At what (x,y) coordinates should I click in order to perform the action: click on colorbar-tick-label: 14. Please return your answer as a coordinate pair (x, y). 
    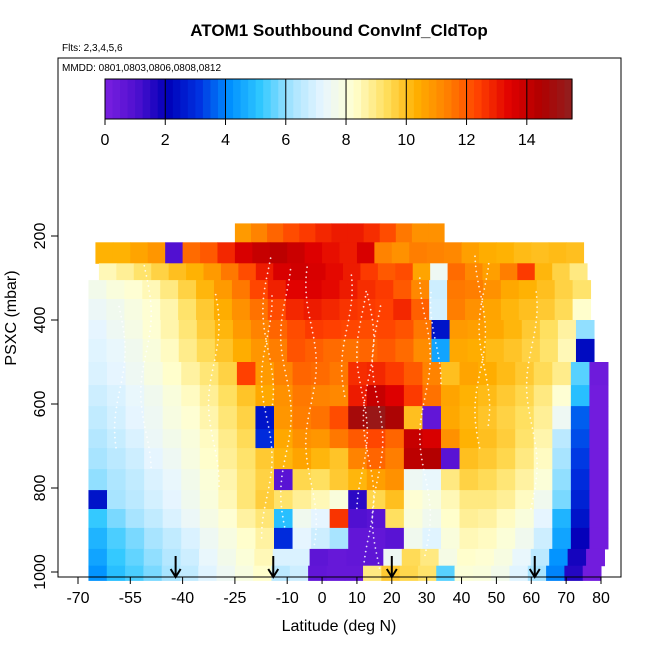
    Looking at the image, I should click on (527, 140).